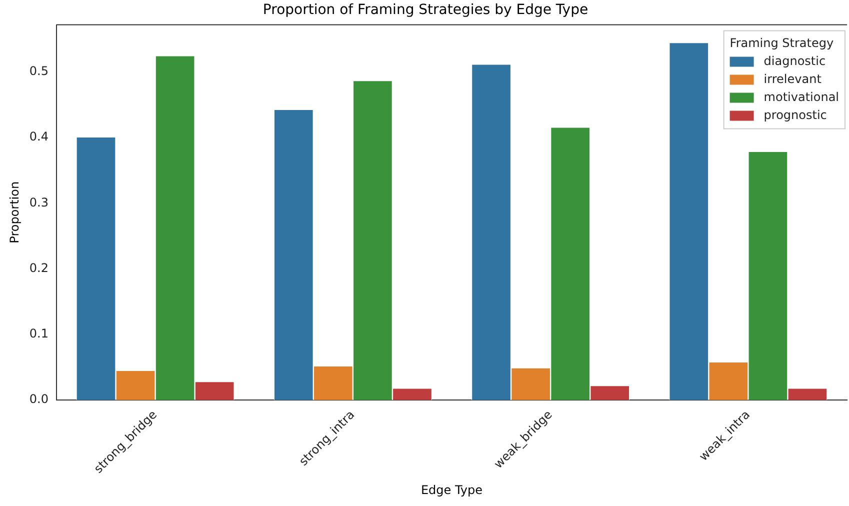 This screenshot has width=849, height=506. Describe the element at coordinates (38, 202) in the screenshot. I see `y-tick-label: 0.3` at that location.